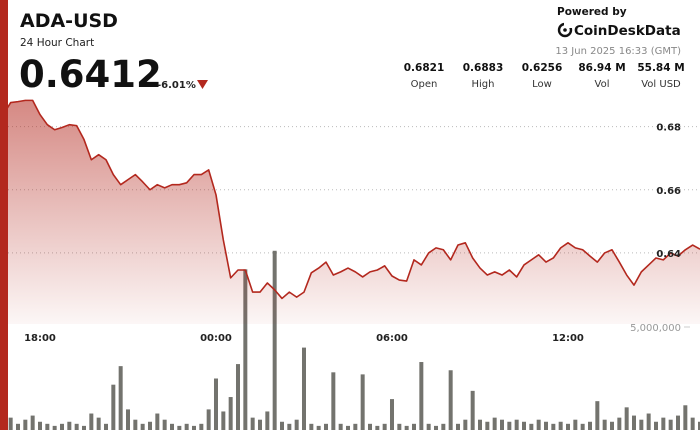 The height and width of the screenshot is (434, 700). Describe the element at coordinates (69, 21) in the screenshot. I see `title: ADA-USD` at that location.